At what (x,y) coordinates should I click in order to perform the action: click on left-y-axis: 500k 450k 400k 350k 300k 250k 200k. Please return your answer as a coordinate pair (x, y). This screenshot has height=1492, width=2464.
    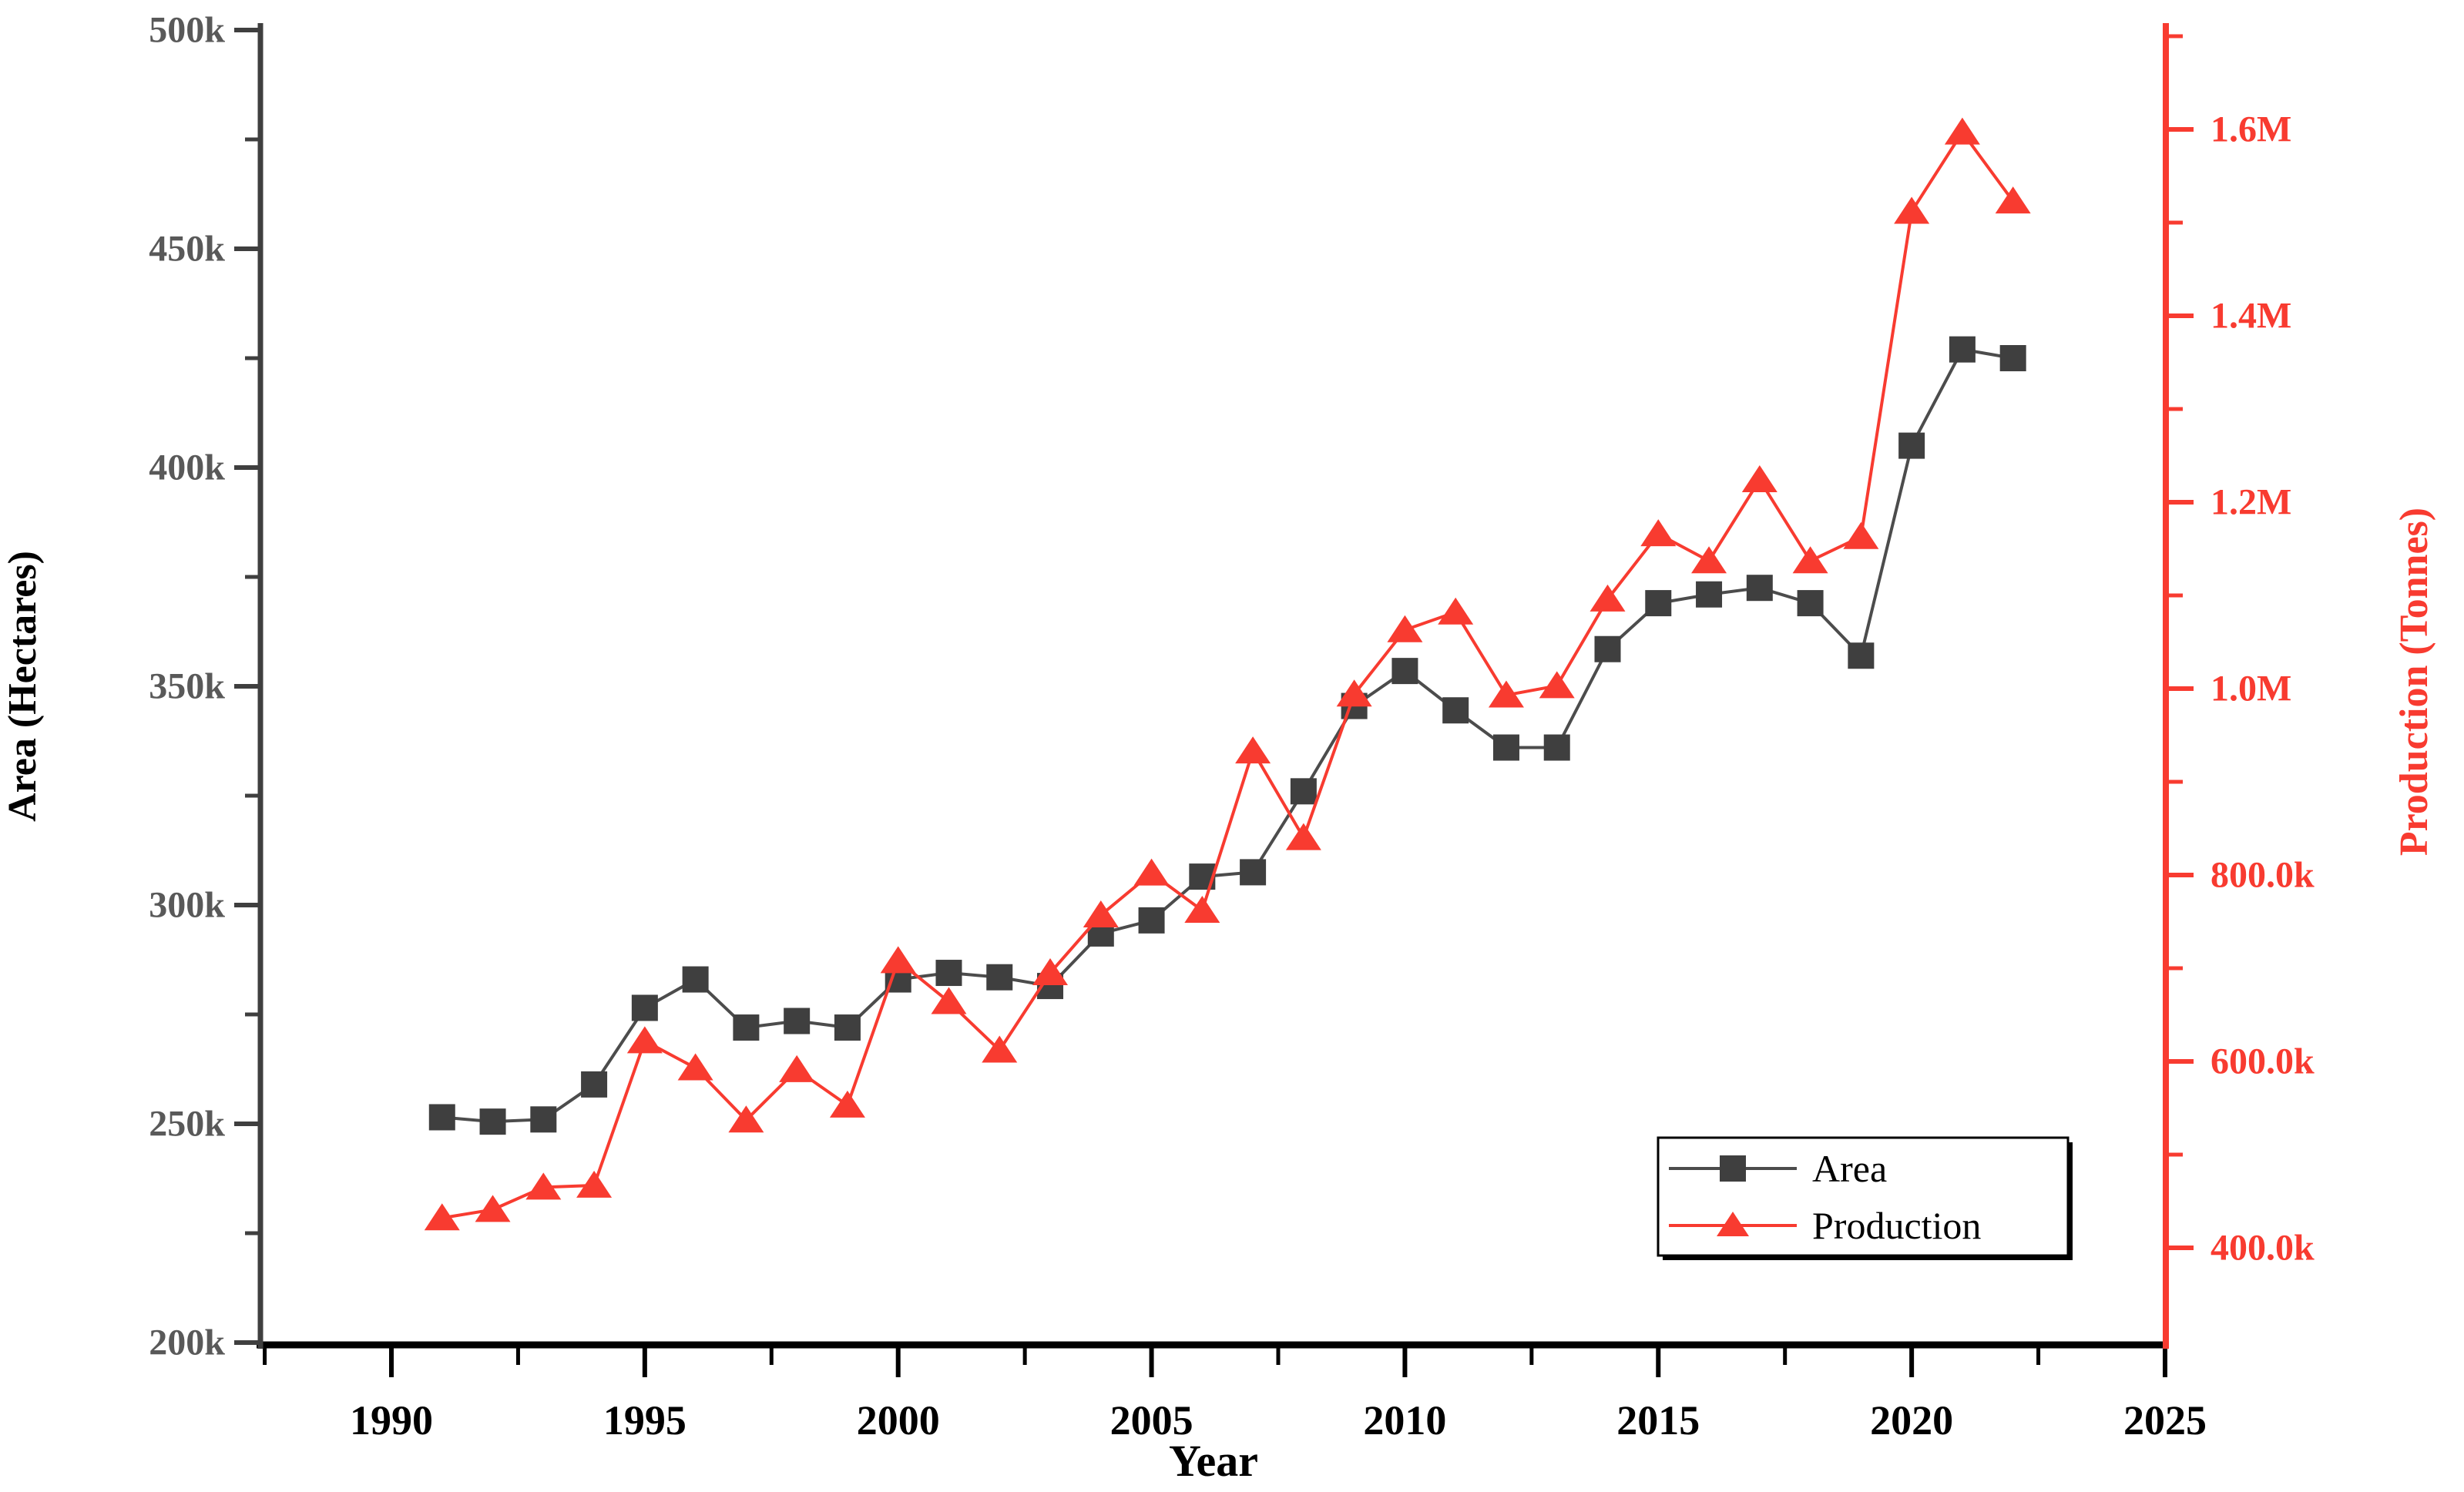
    Looking at the image, I should click on (207, 686).